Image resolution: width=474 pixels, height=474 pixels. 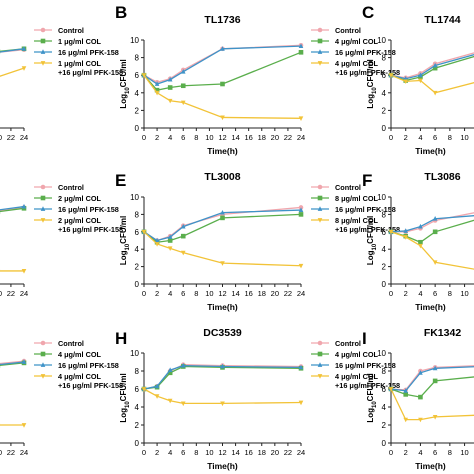 What do you see at coordinates (11, 137) in the screenshot?
I see `x-tick-label: 22` at bounding box center [11, 137].